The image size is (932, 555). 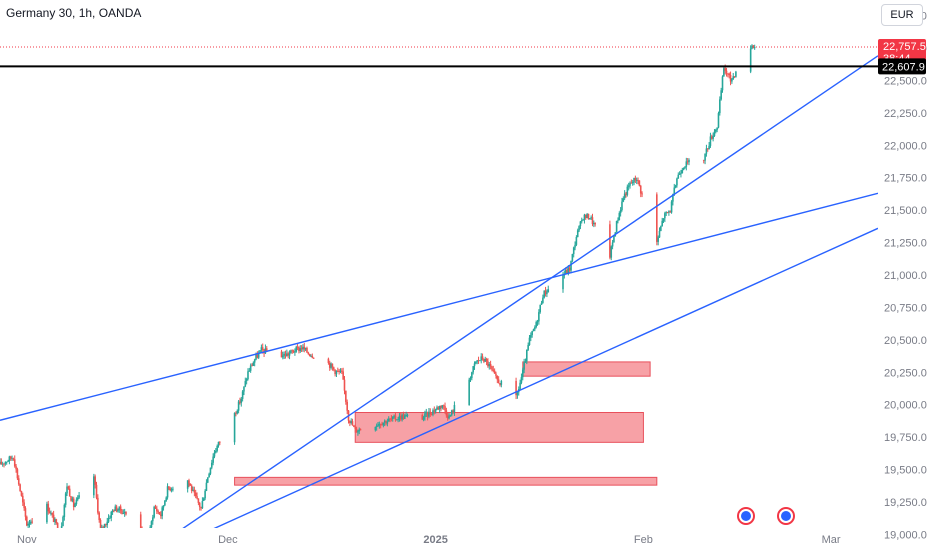 I want to click on y-tick-label: 21,750.0, so click(x=905, y=179).